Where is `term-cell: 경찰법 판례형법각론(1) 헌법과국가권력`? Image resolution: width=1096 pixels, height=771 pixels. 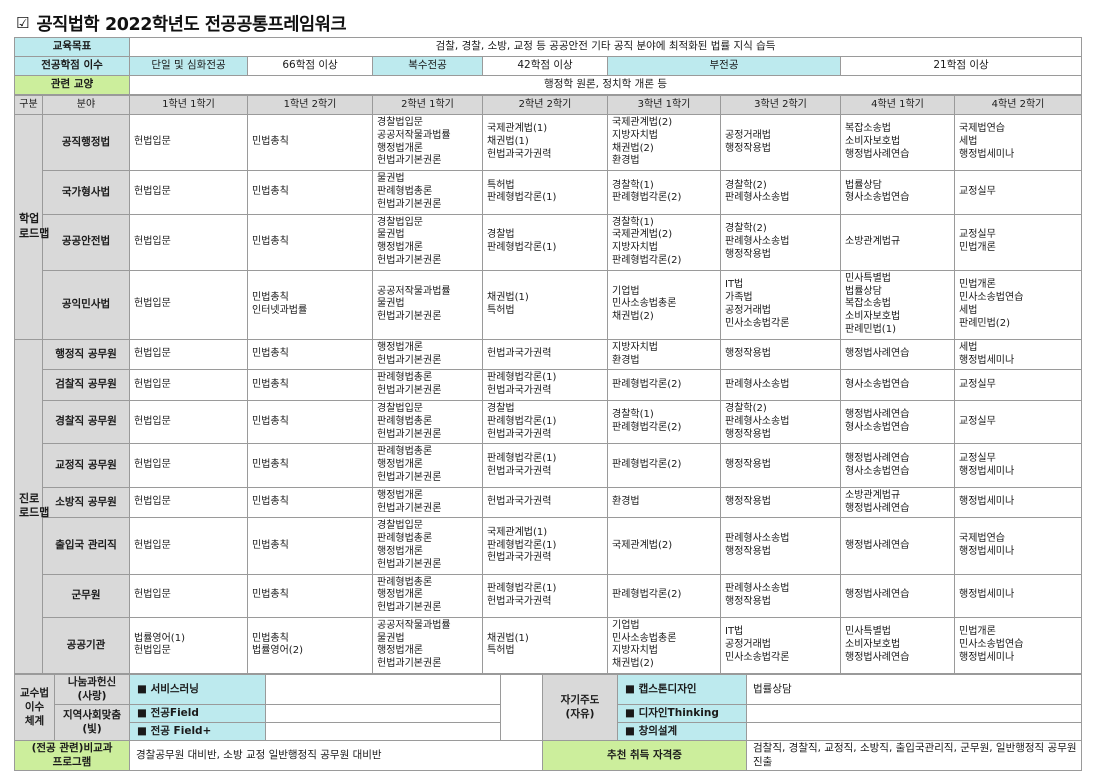 term-cell: 경찰법 판례형법각론(1) 헌법과국가권력 is located at coordinates (545, 422).